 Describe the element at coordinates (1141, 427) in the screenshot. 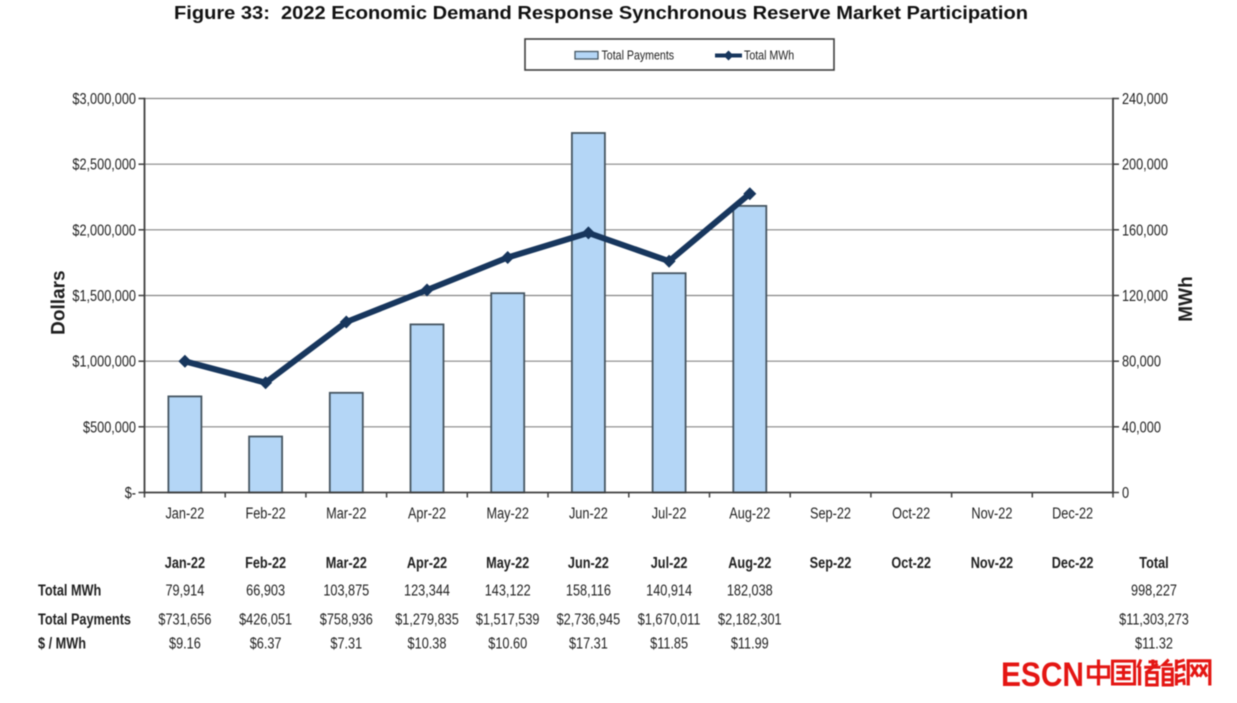

I see `svg-text: 40,000` at that location.